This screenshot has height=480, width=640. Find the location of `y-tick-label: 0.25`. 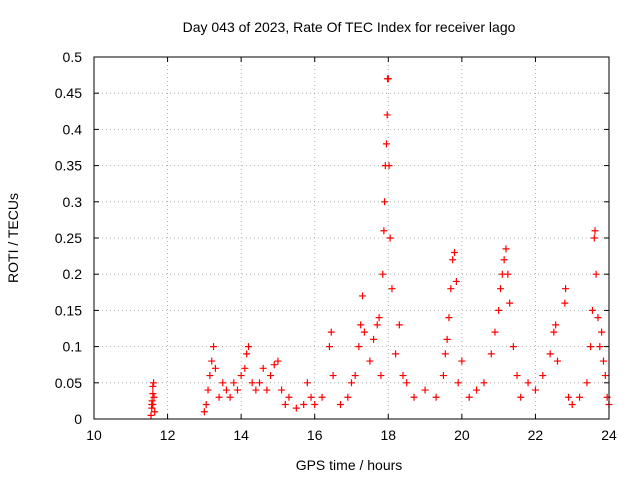

y-tick-label: 0.25 is located at coordinates (68, 238).